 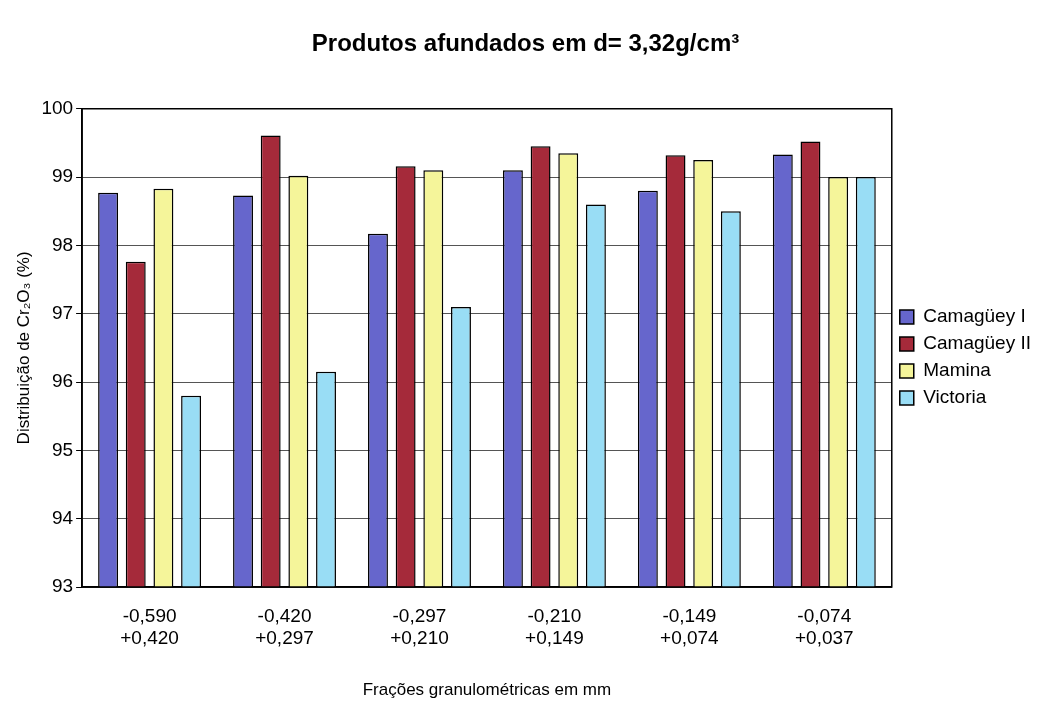 What do you see at coordinates (62, 449) in the screenshot?
I see `y-tick-label: 95` at bounding box center [62, 449].